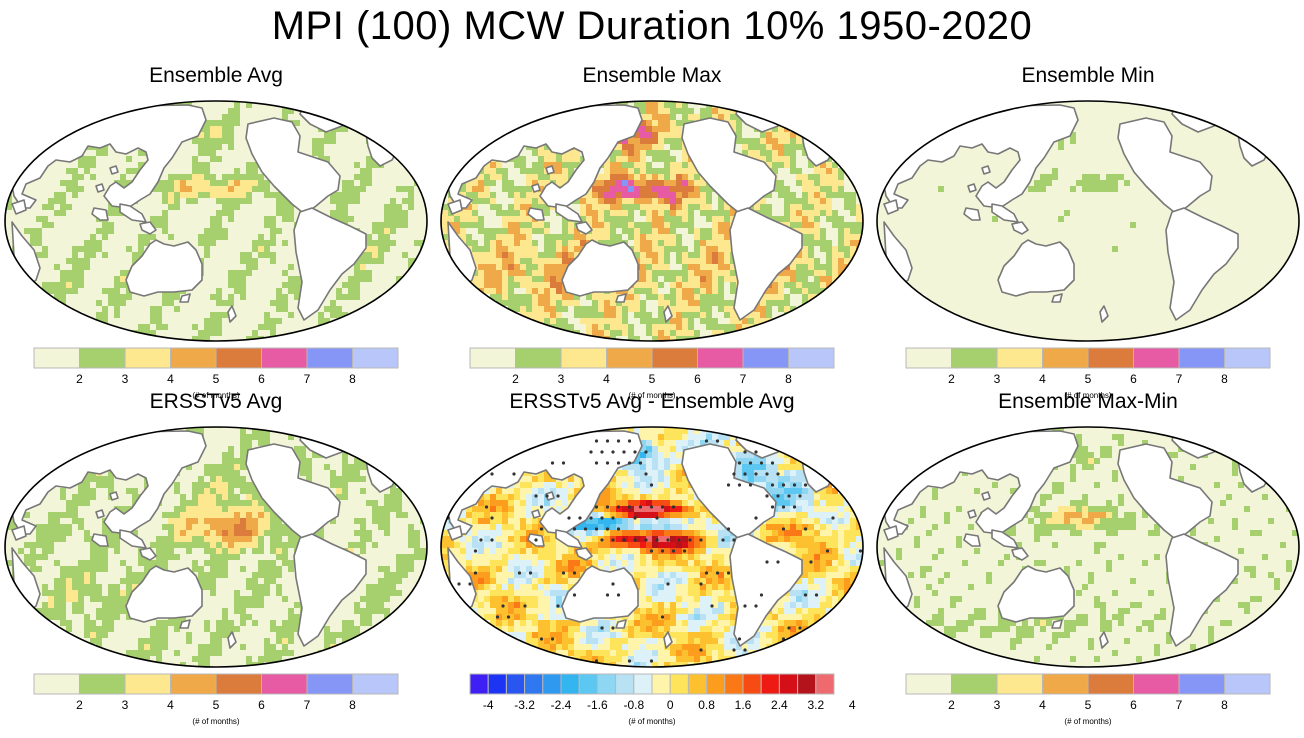 The image size is (1304, 738). I want to click on colorbar-tick-label: -3.2, so click(524, 705).